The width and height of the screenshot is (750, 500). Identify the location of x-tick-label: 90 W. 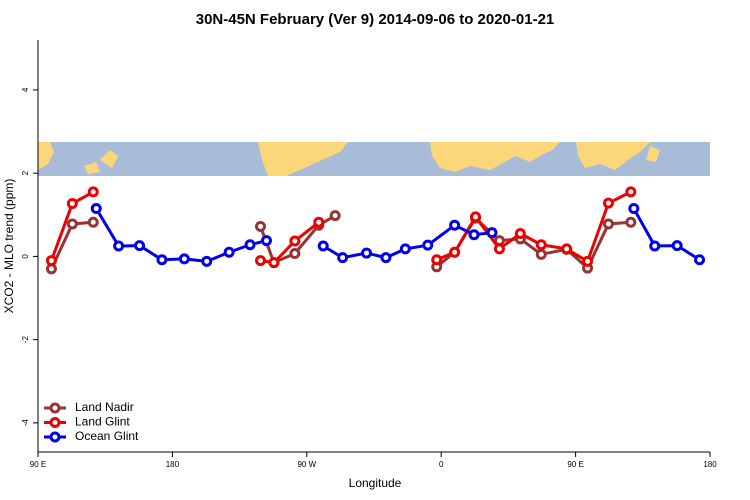
(306, 464).